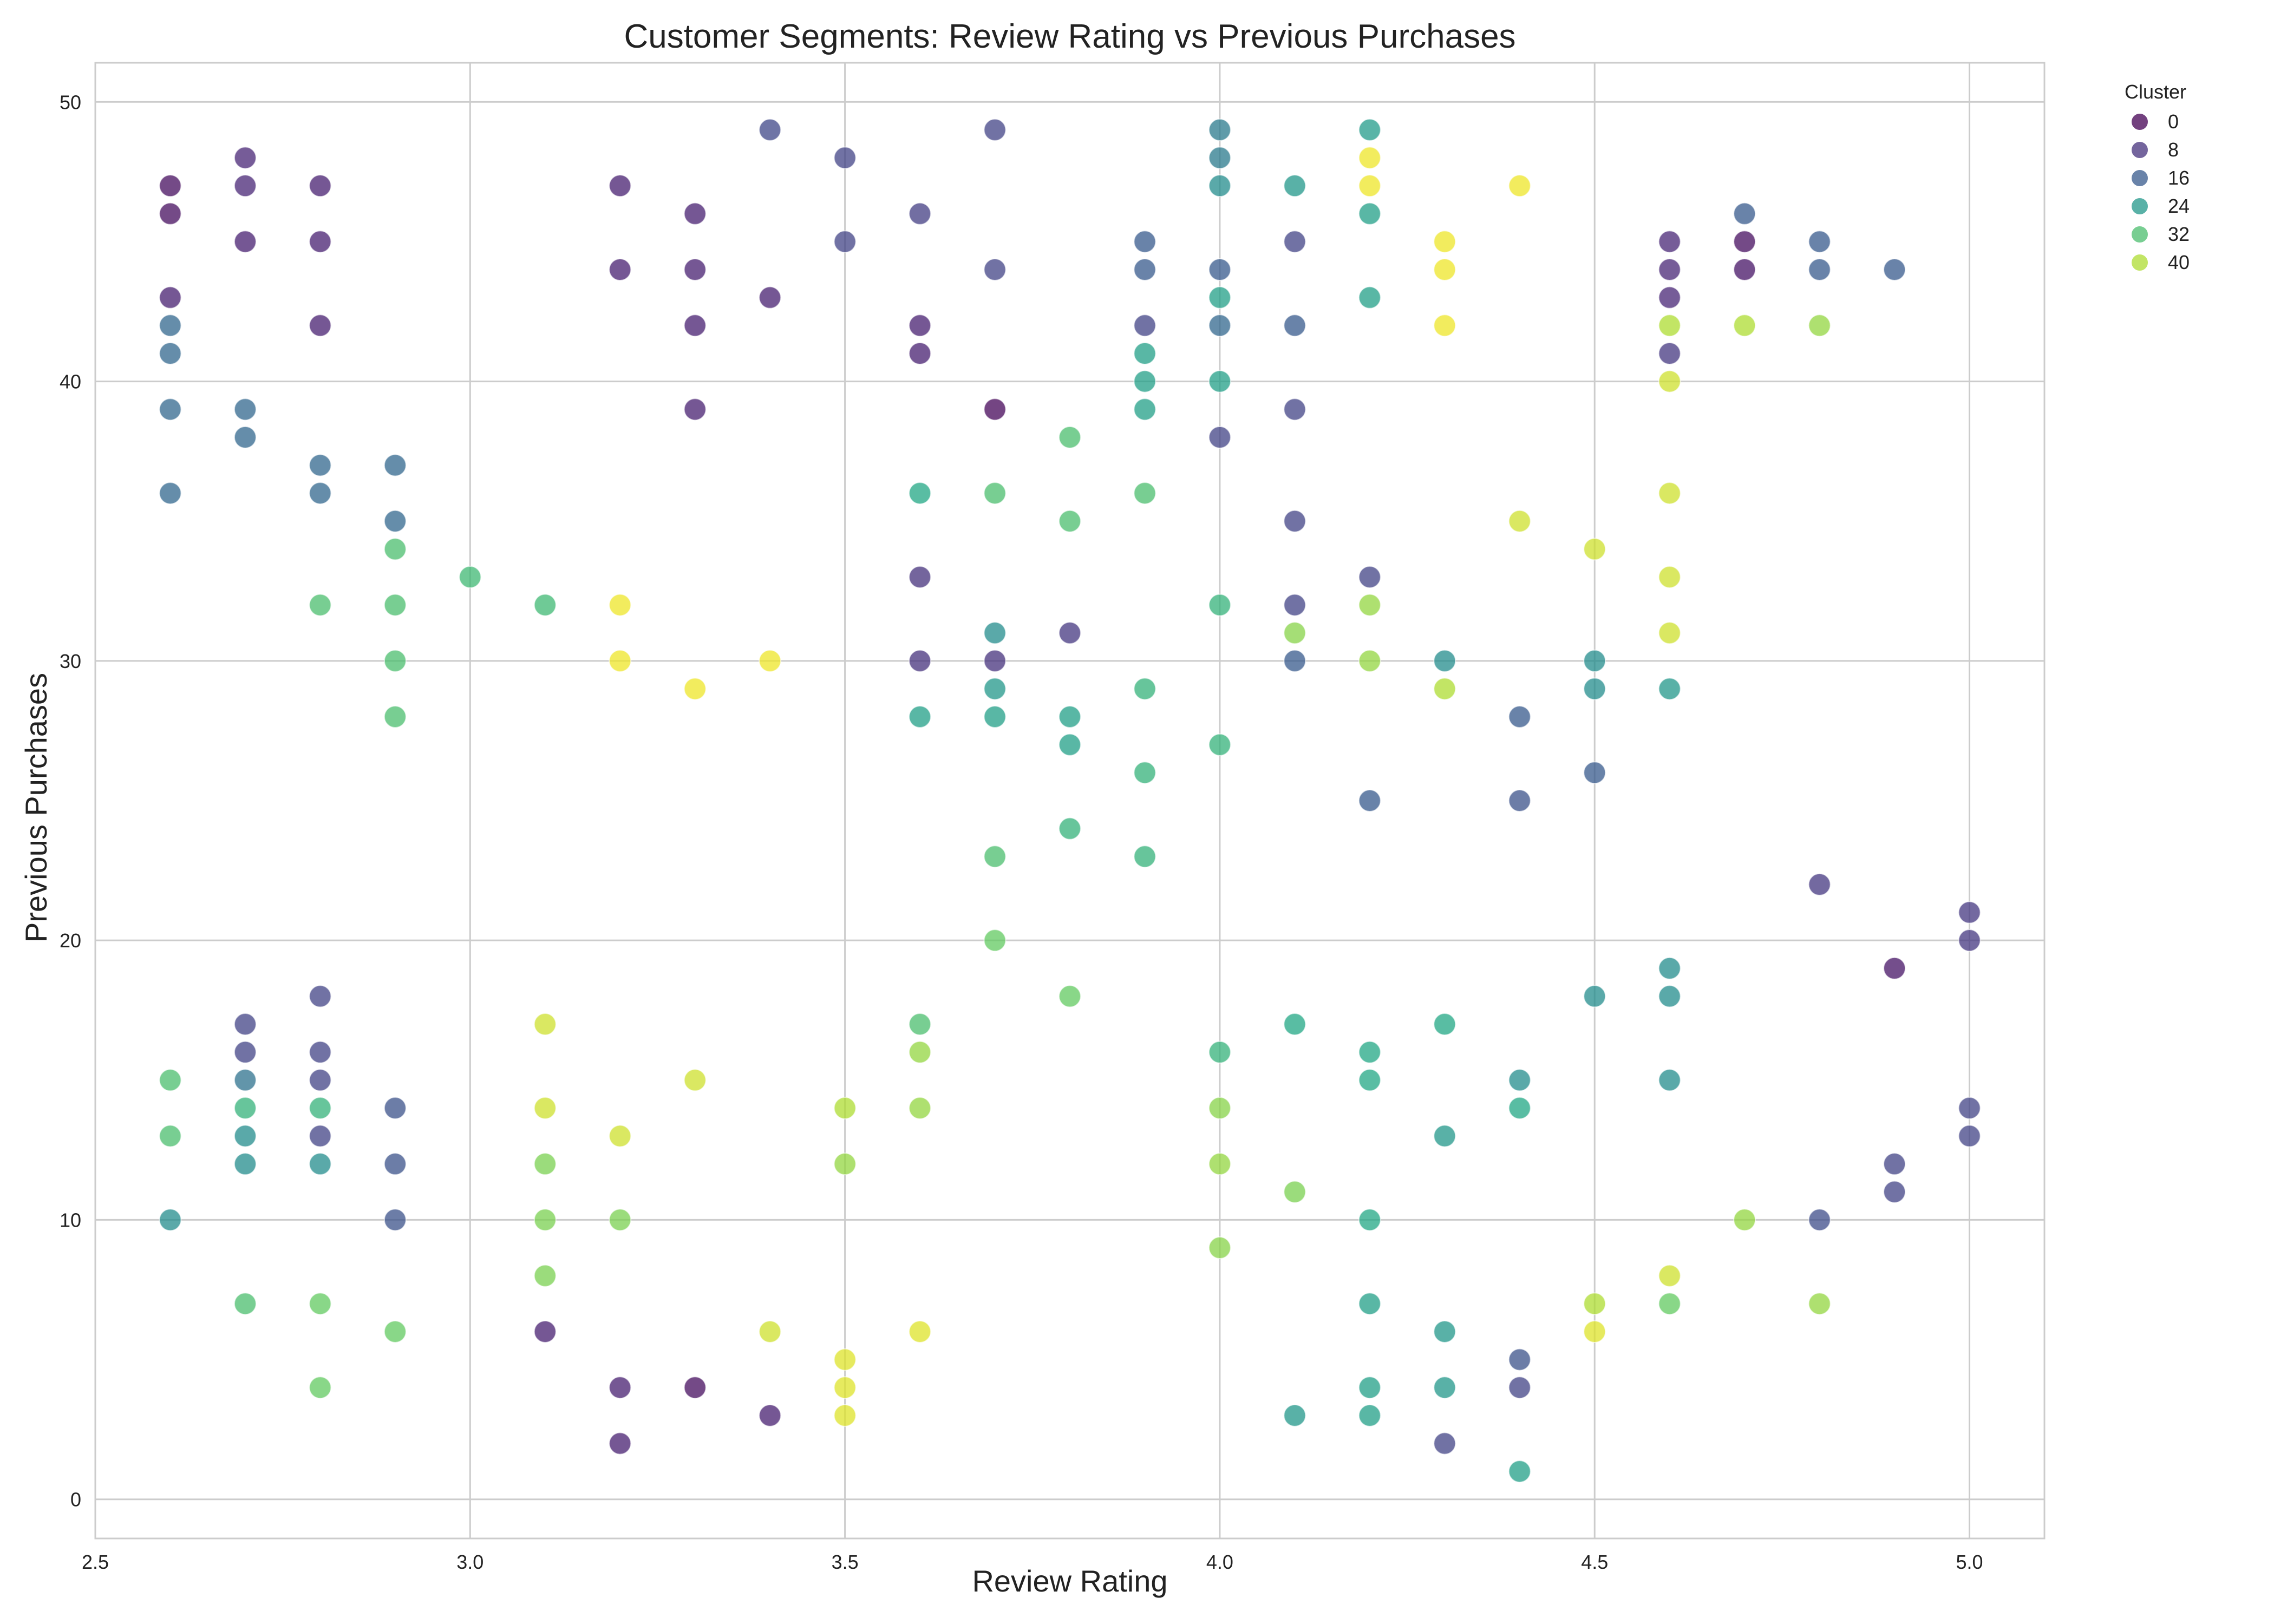 The height and width of the screenshot is (1624, 2274). Describe the element at coordinates (36, 807) in the screenshot. I see `y-axis-label: Previous Purchases` at that location.